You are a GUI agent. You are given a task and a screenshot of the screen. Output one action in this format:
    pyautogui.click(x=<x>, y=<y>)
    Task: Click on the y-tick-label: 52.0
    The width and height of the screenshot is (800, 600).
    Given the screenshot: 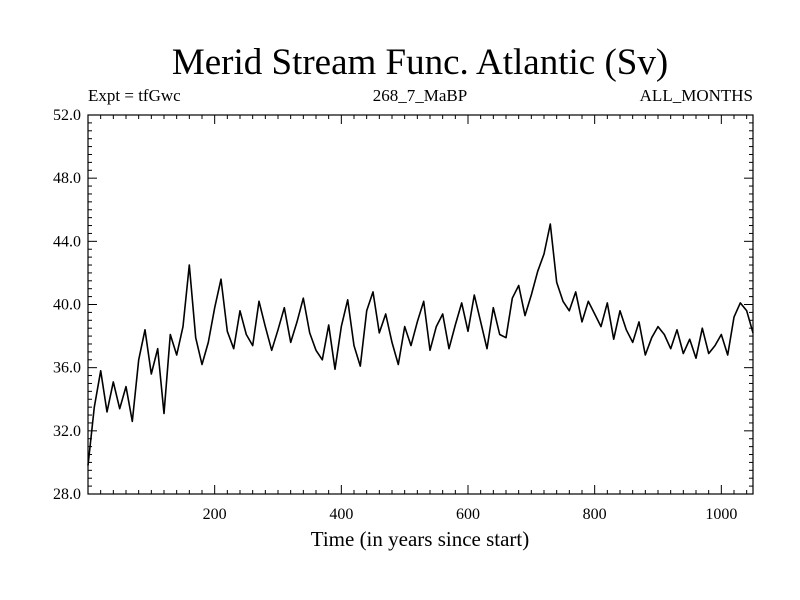 What is the action you would take?
    pyautogui.click(x=67, y=115)
    